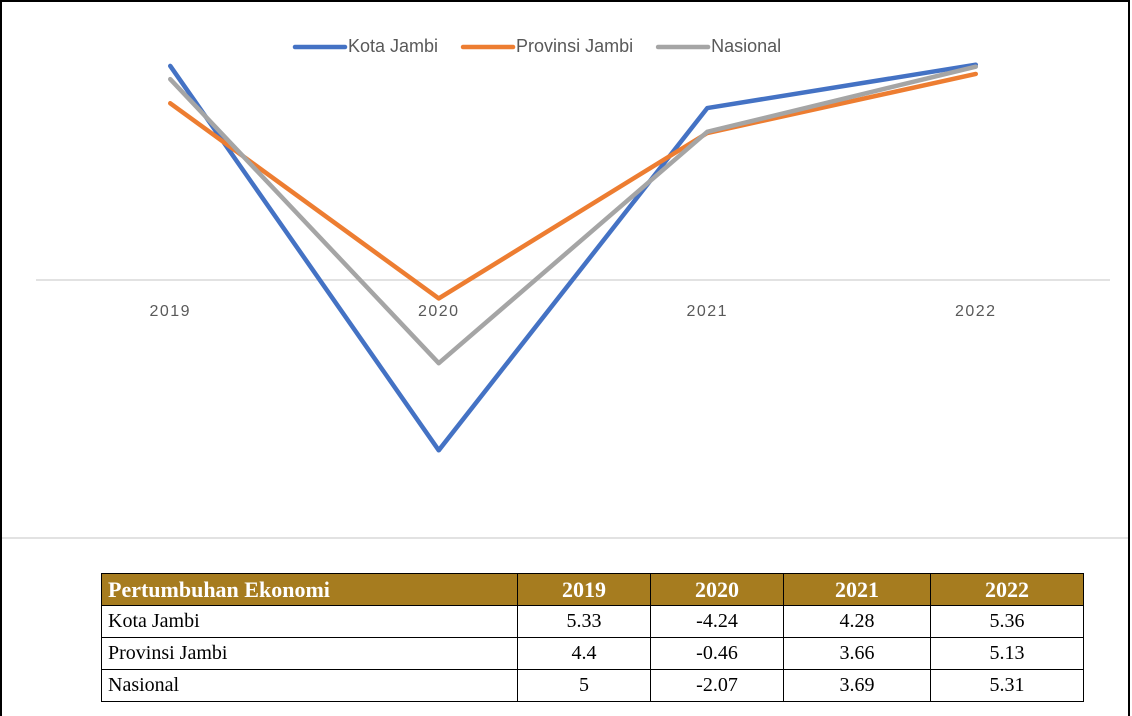 The width and height of the screenshot is (1132, 716). What do you see at coordinates (717, 653) in the screenshot?
I see `value-cell: -0.46` at bounding box center [717, 653].